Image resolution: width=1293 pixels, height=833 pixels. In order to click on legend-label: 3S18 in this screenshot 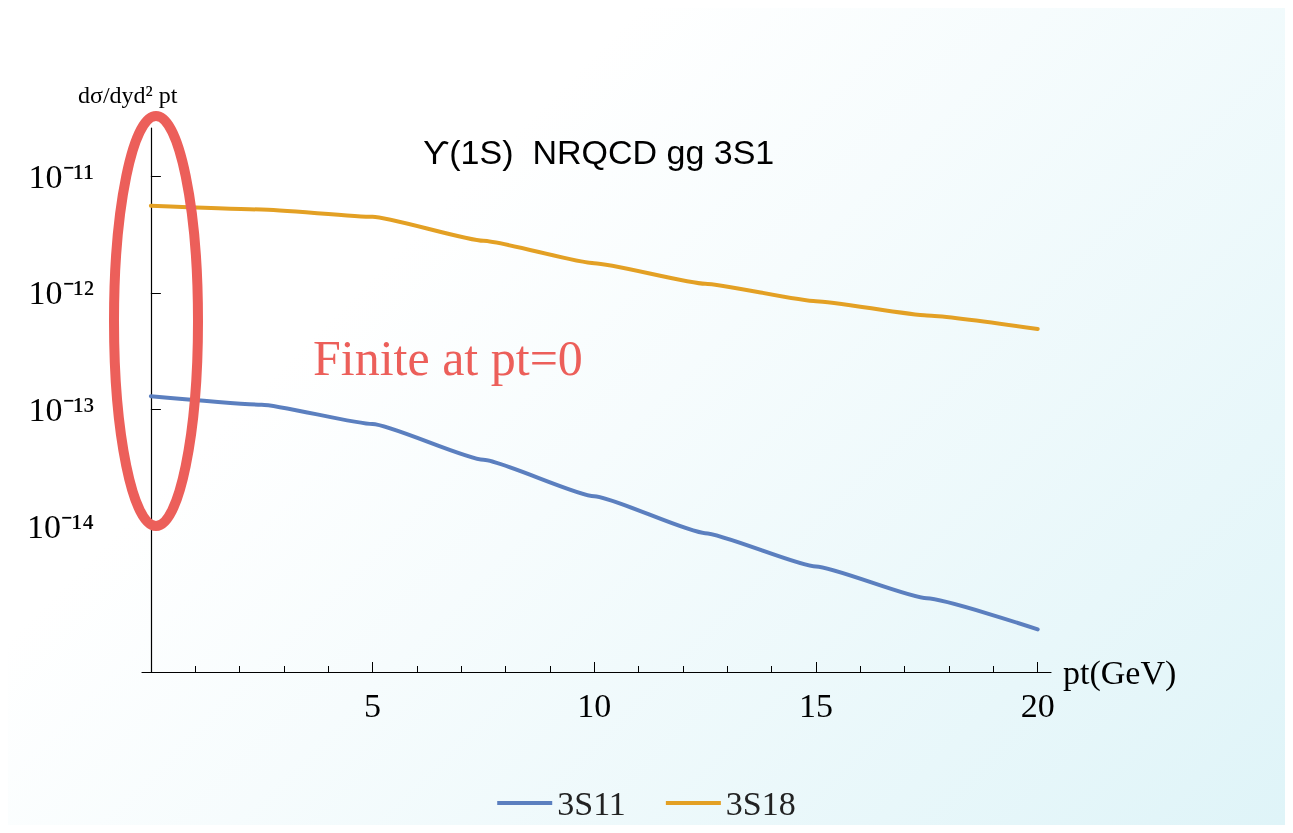, I will do `click(760, 803)`.